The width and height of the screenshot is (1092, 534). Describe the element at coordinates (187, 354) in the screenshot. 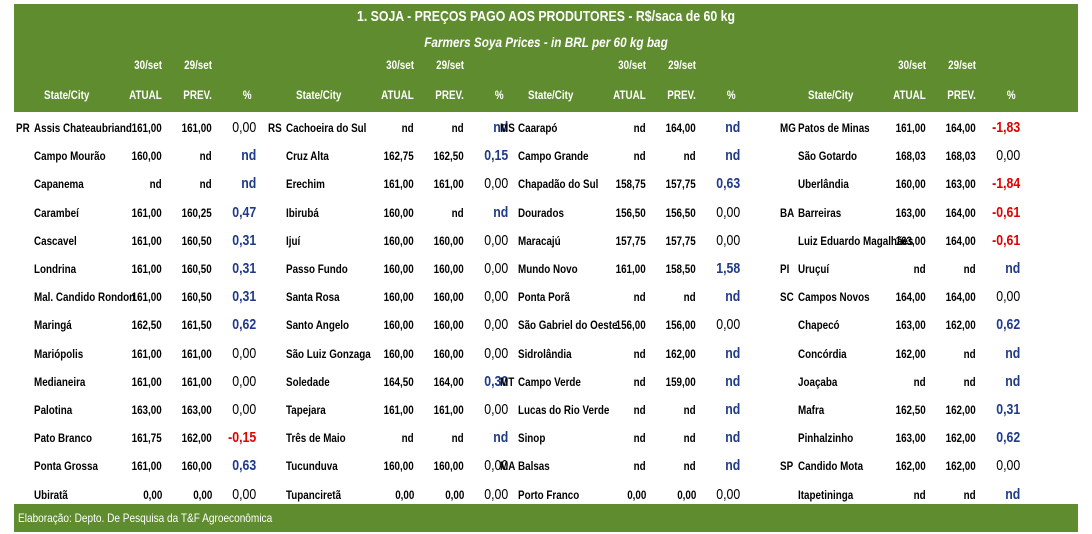

I see `price-prev: 161,00` at that location.